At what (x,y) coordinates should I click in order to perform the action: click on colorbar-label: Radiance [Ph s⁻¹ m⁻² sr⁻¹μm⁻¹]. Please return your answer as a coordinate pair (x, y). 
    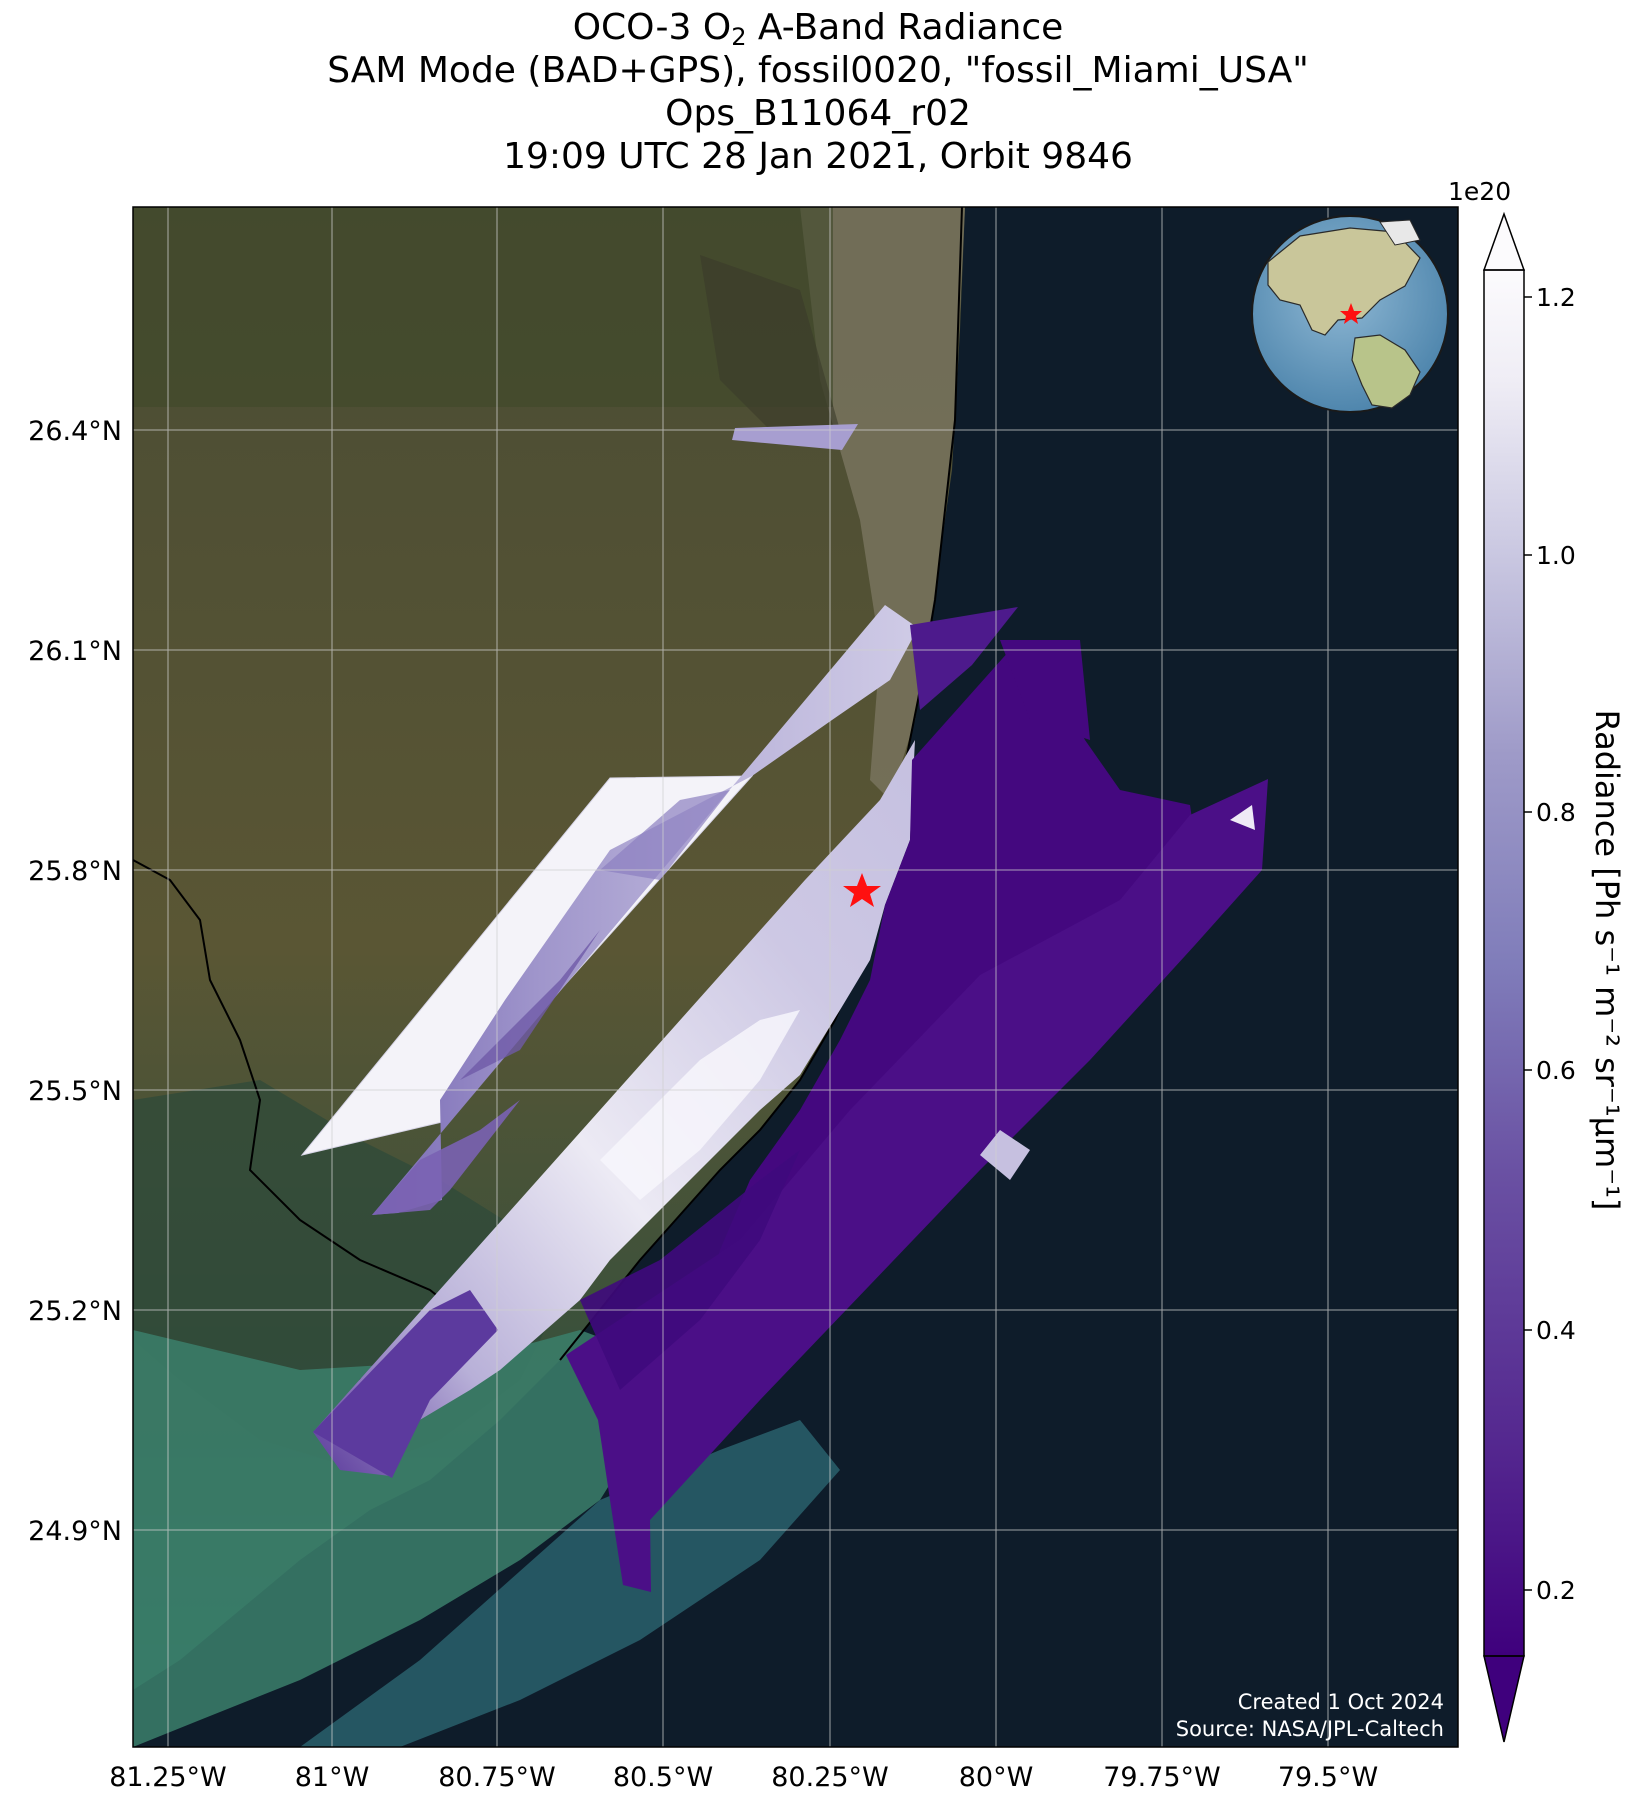
    Looking at the image, I should click on (1607, 960).